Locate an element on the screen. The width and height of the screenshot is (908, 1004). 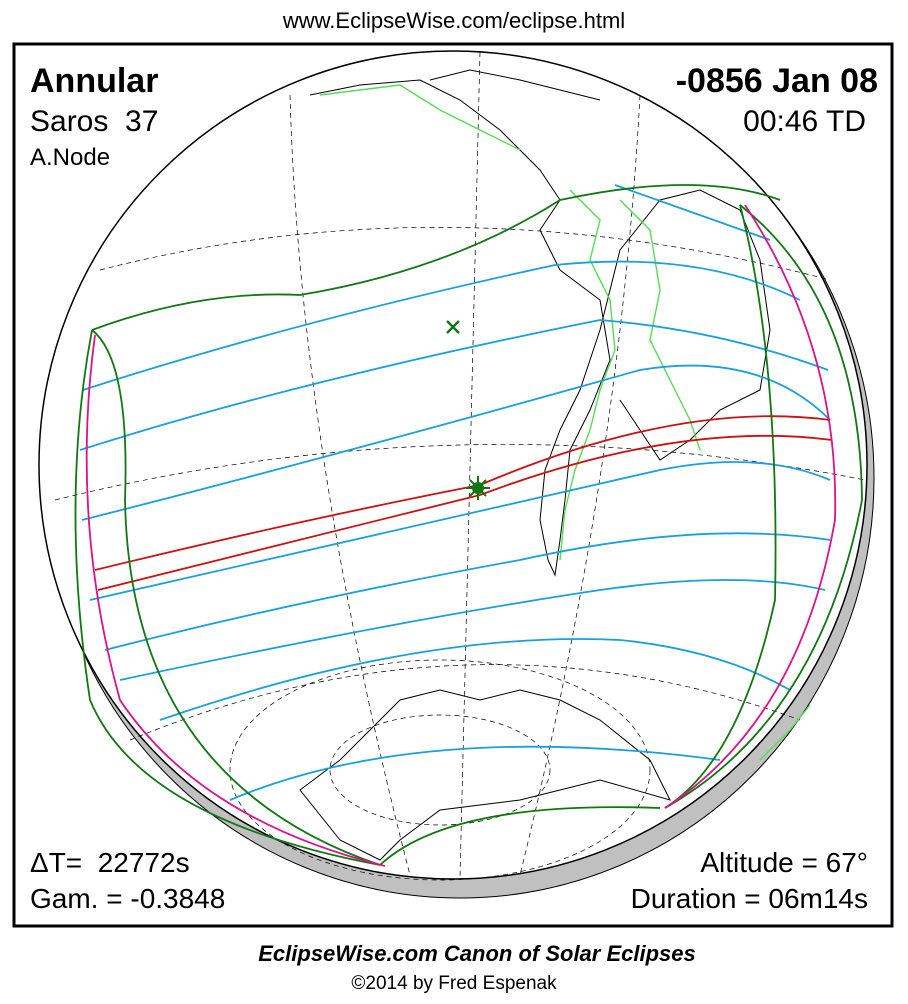
gamma: Gam. = -0.3848 is located at coordinates (127, 898).